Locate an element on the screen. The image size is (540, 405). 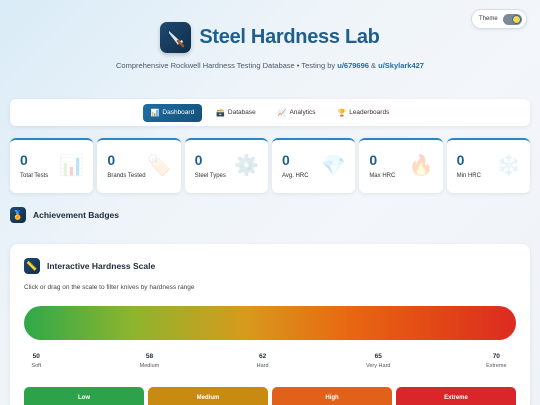
theme-switch is located at coordinates (512, 19).